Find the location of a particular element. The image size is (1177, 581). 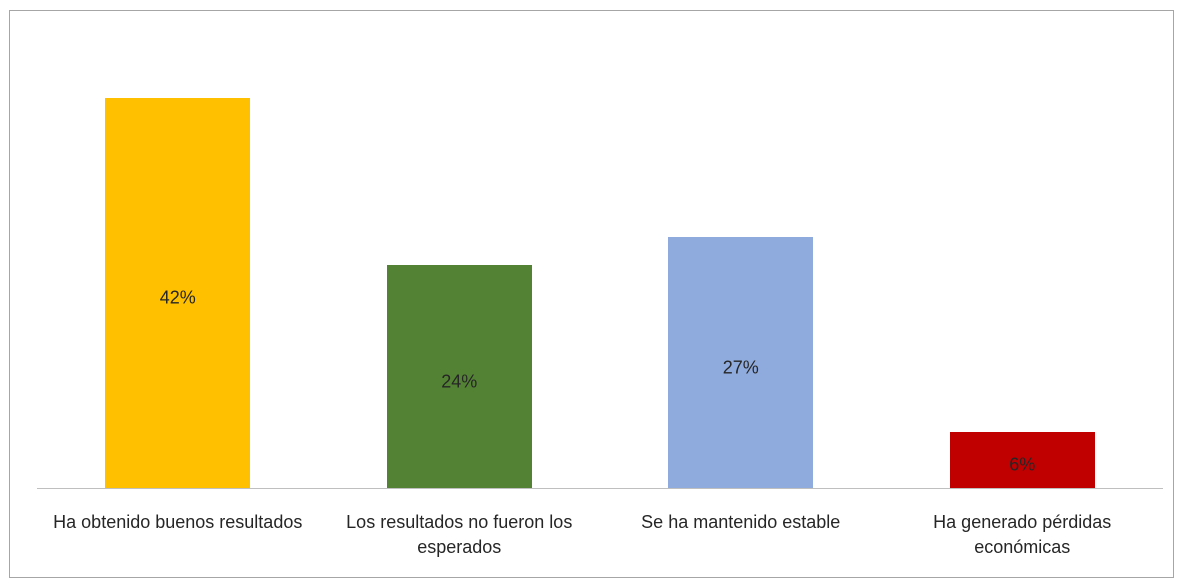

x-tick-label: Ha generado pérdidas económicas is located at coordinates (1022, 534).